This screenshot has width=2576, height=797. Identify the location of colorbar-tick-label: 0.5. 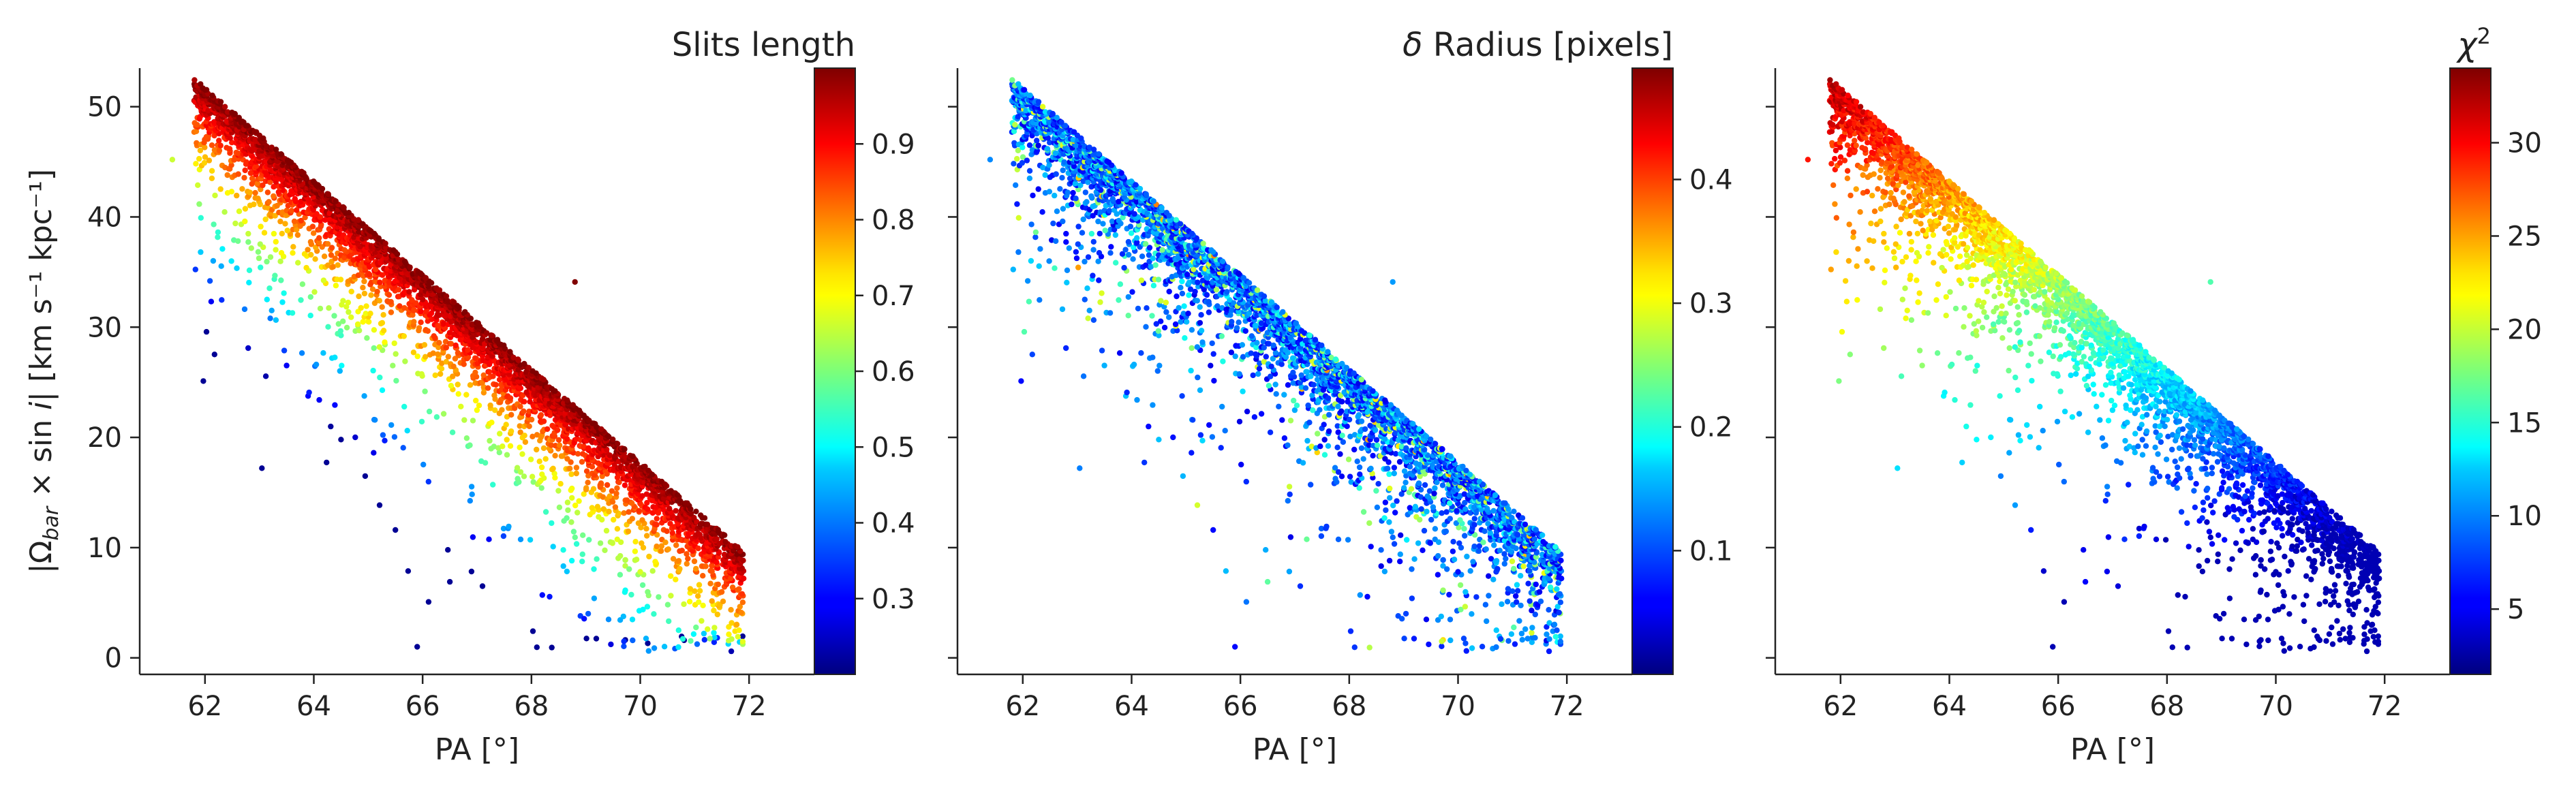
(894, 447).